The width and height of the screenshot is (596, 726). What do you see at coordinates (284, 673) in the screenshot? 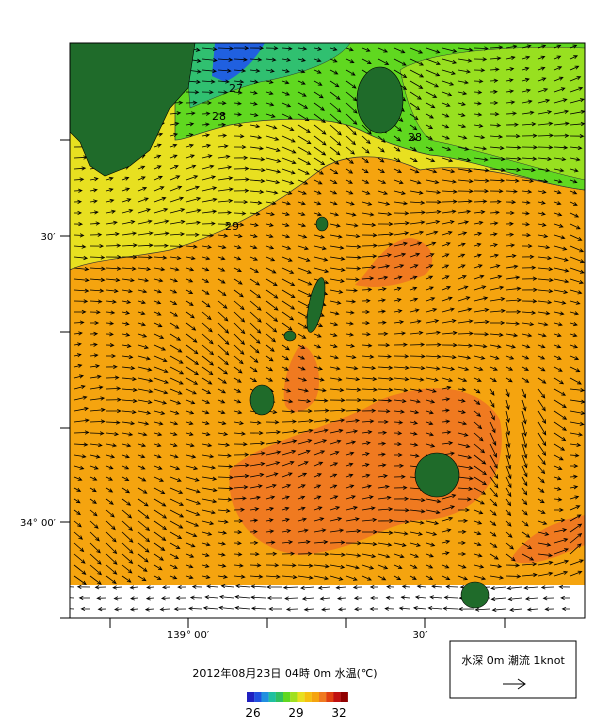
I see `caption: 2012年08月23日 04時 0m 水温(℃)` at bounding box center [284, 673].